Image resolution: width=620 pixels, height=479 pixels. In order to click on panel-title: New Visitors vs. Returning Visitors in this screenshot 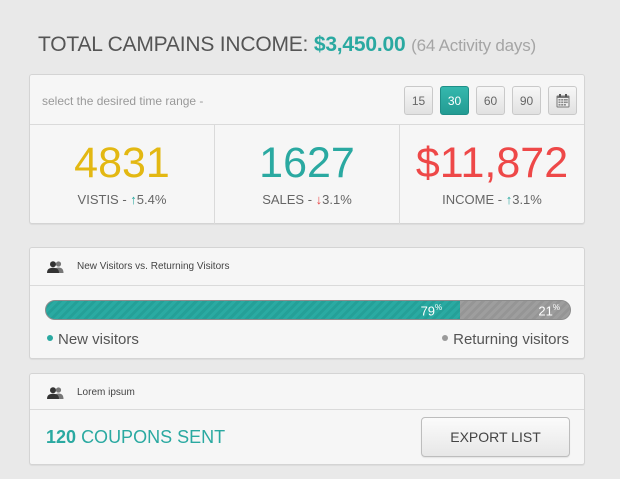, I will do `click(153, 266)`.